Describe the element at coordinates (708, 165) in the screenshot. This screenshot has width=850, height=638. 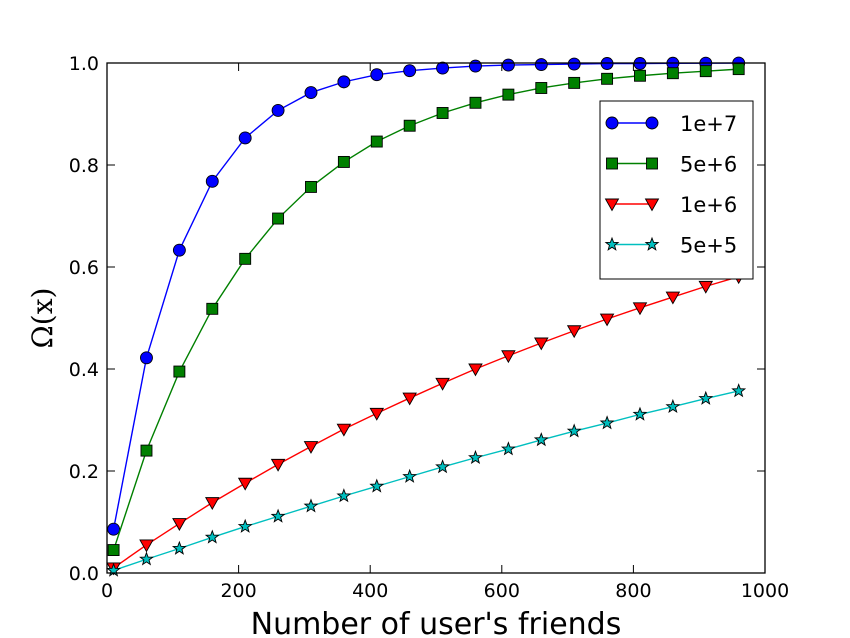
I see `legend-label: 5e+6` at that location.